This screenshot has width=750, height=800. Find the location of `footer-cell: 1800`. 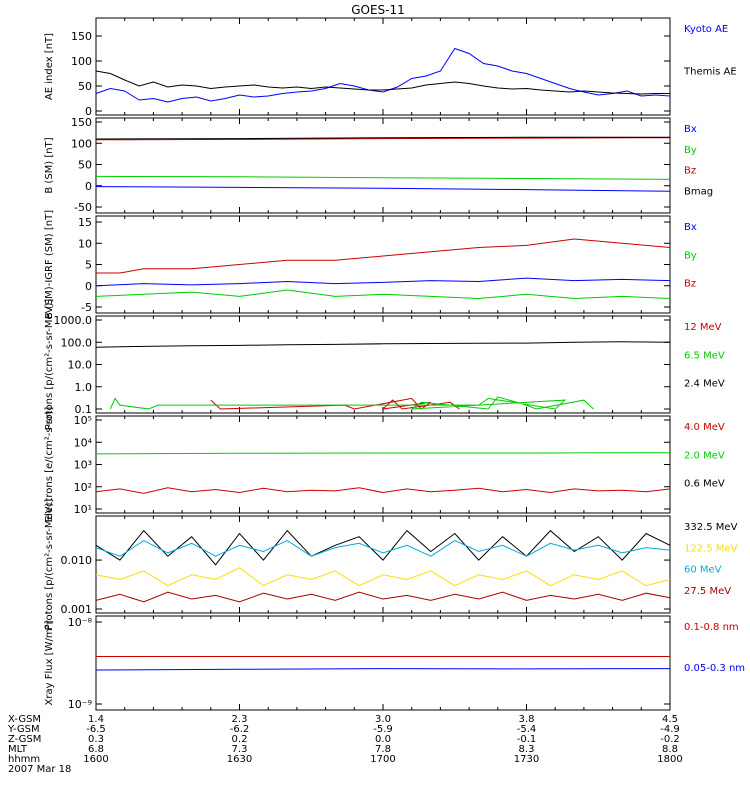

footer-cell: 1800 is located at coordinates (669, 759).